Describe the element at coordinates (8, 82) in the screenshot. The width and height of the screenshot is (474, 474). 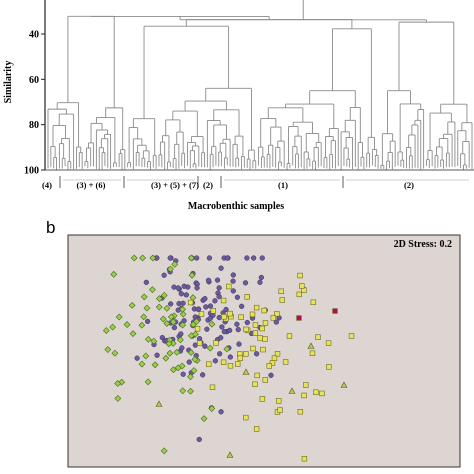
I see `dendrogram-y-label: Similarity` at that location.